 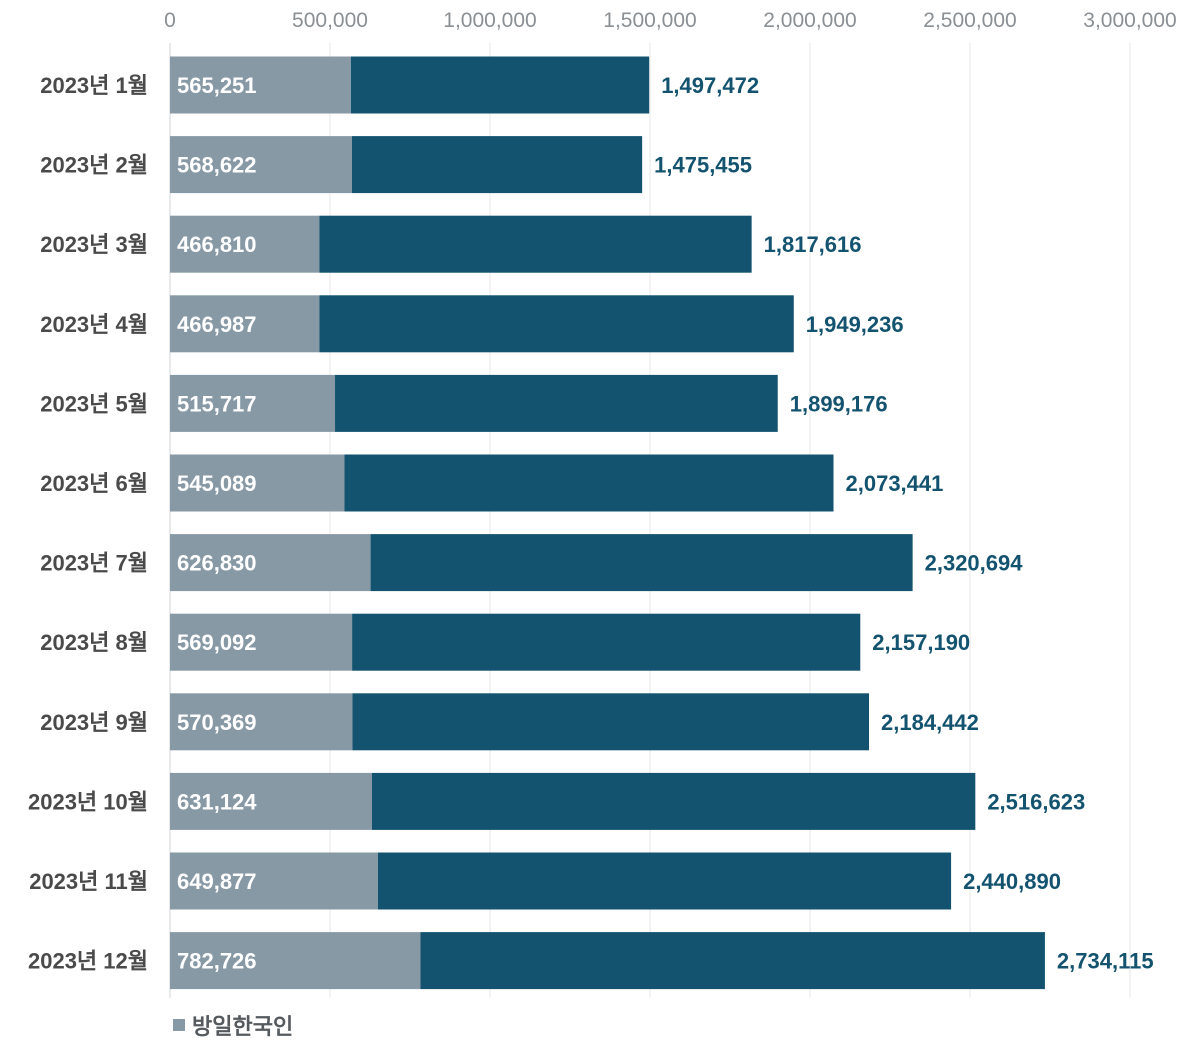 I want to click on category-label: 2023년 10월, so click(x=88, y=801).